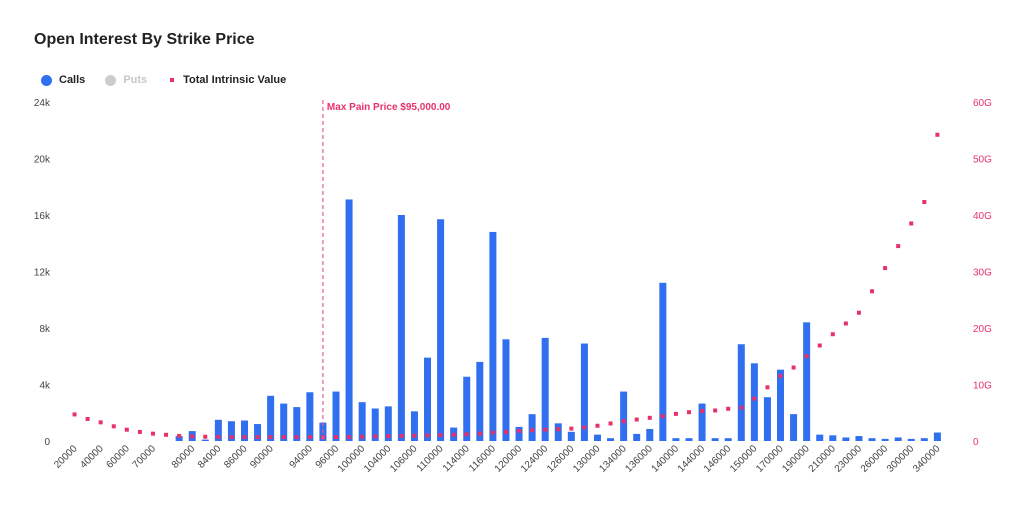  What do you see at coordinates (126, 80) in the screenshot?
I see `legend-item-puts: Puts` at bounding box center [126, 80].